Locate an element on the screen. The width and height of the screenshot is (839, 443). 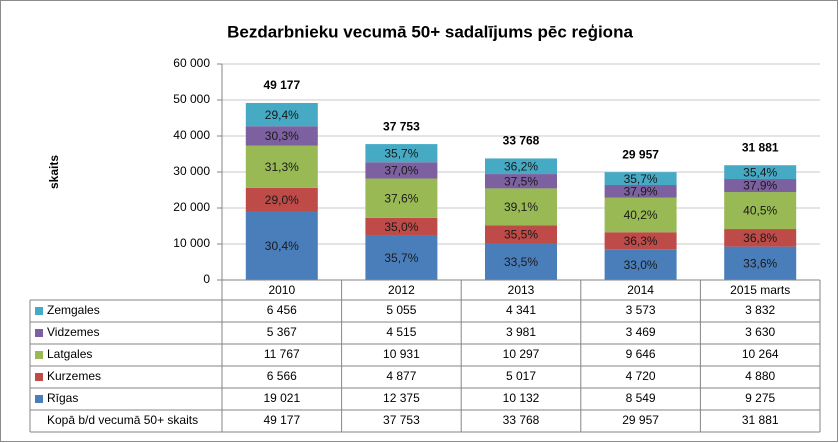
total-label: 37 753 is located at coordinates (401, 126).